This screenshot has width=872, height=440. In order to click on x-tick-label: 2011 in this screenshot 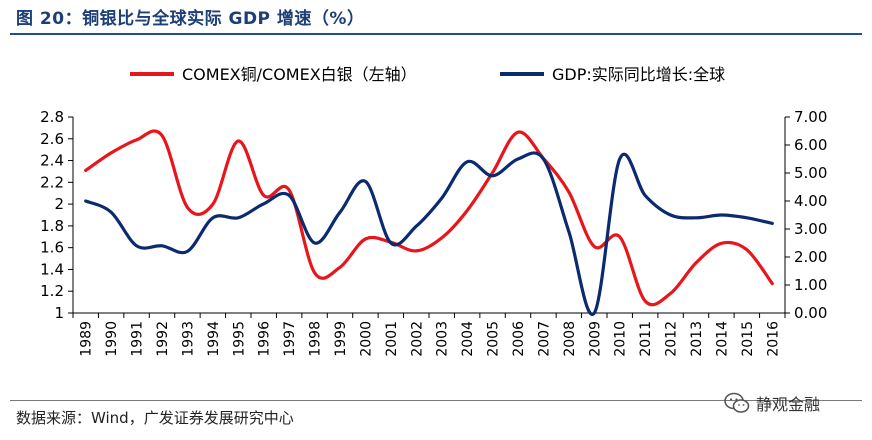, I will do `click(646, 339)`.